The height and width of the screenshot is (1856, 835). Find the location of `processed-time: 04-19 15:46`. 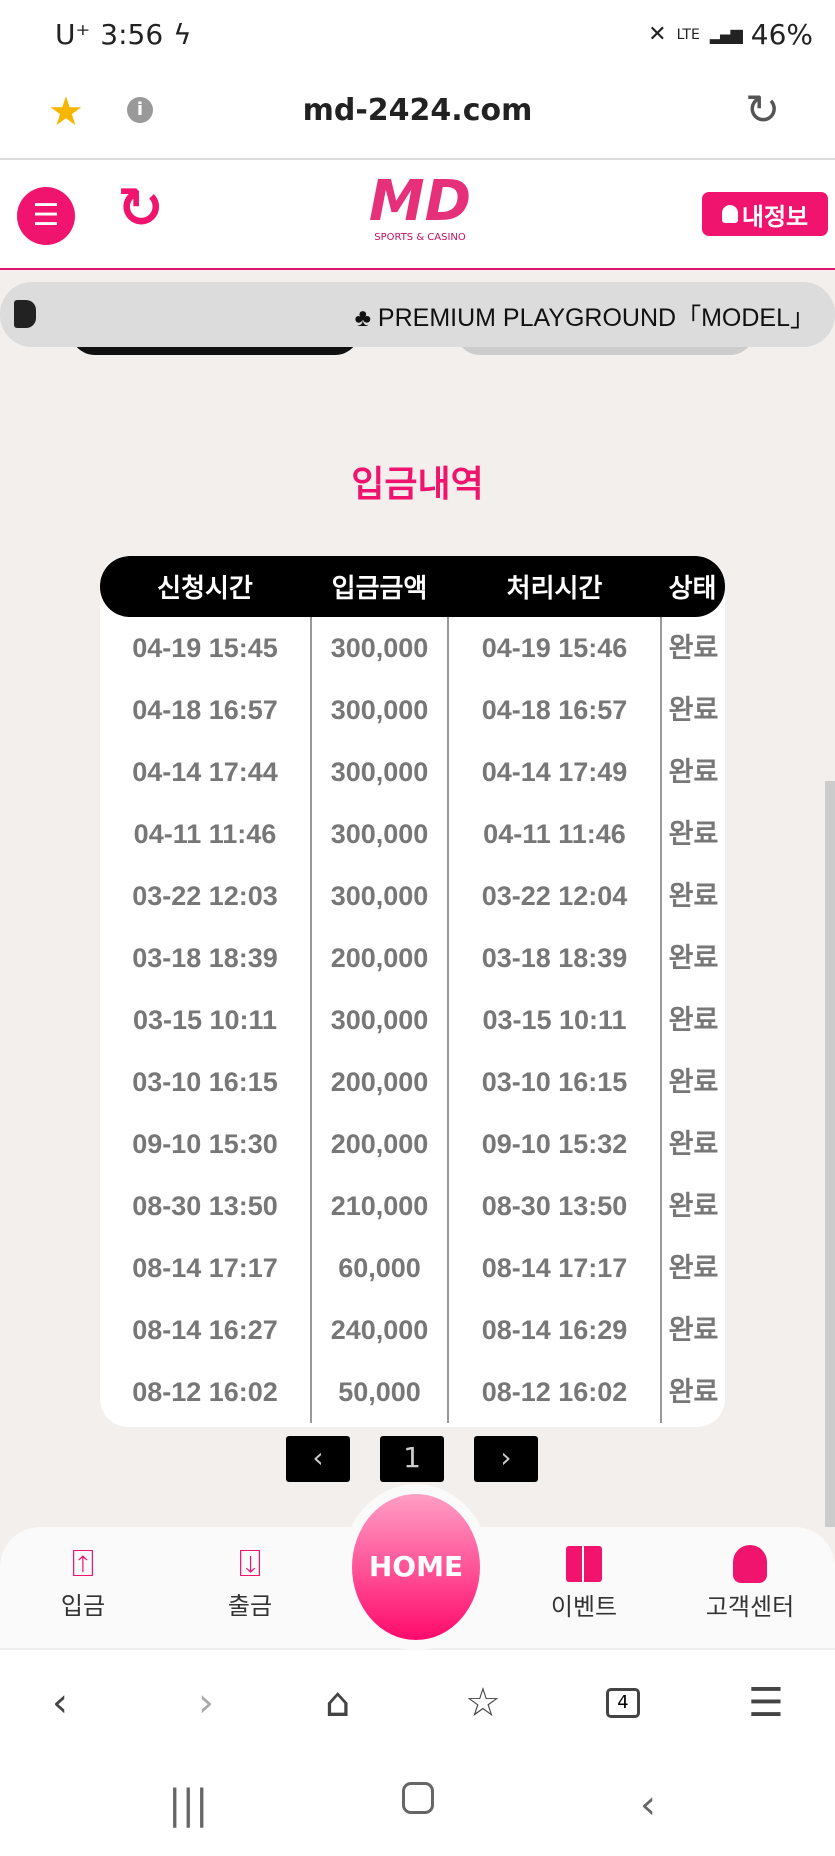

processed-time: 04-19 15:46 is located at coordinates (554, 647).